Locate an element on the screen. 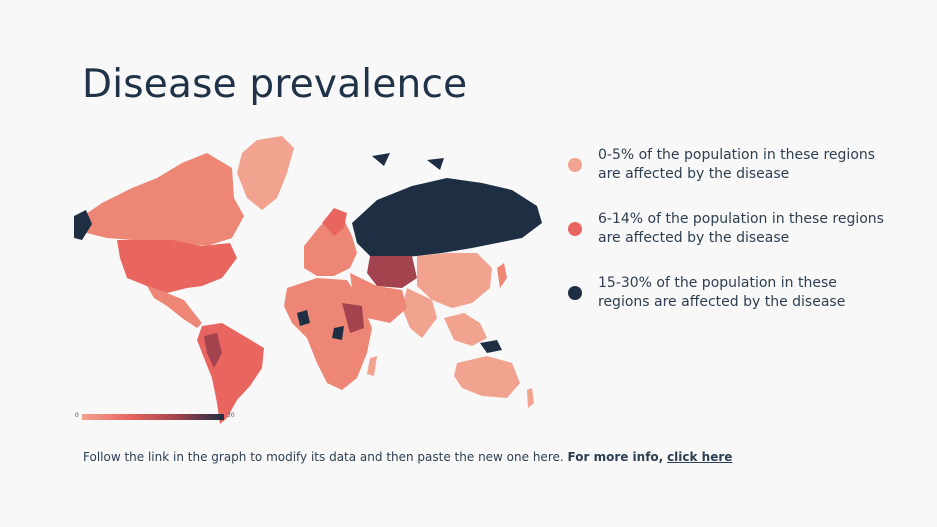 The height and width of the screenshot is (527, 937). south-america-dark is located at coordinates (213, 350).